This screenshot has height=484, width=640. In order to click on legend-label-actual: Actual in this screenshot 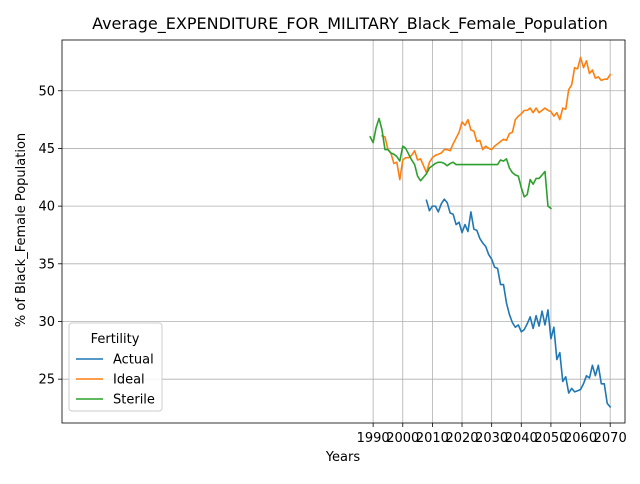, I will do `click(133, 360)`.